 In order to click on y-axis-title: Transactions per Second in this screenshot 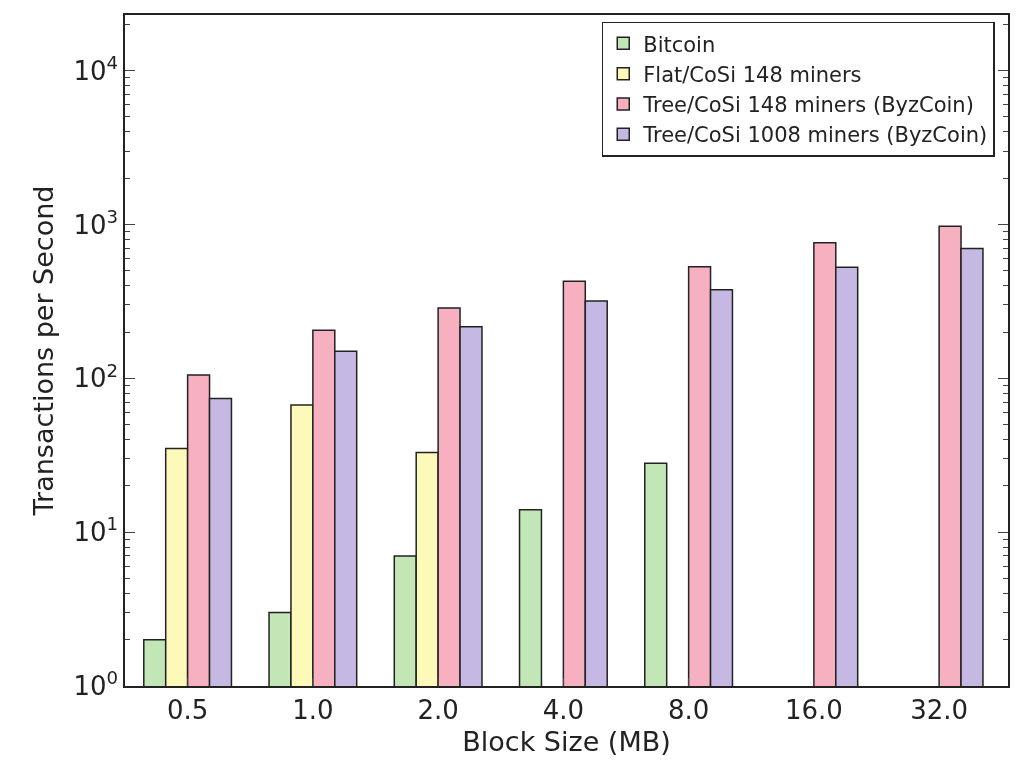, I will do `click(43, 351)`.